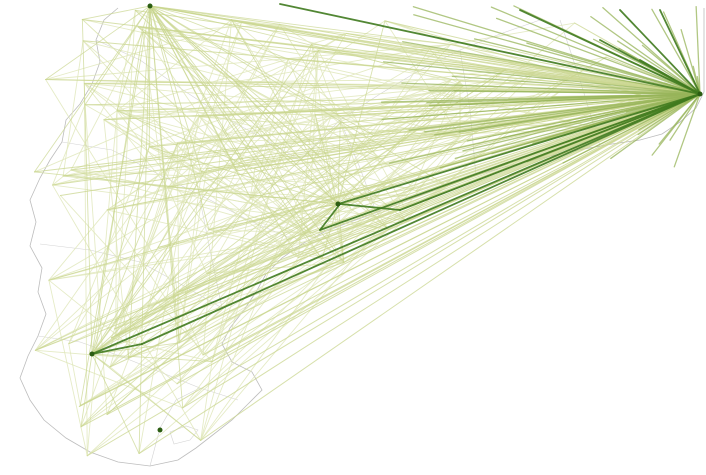  What do you see at coordinates (150, 6) in the screenshot?
I see `north-hub-marker` at bounding box center [150, 6].